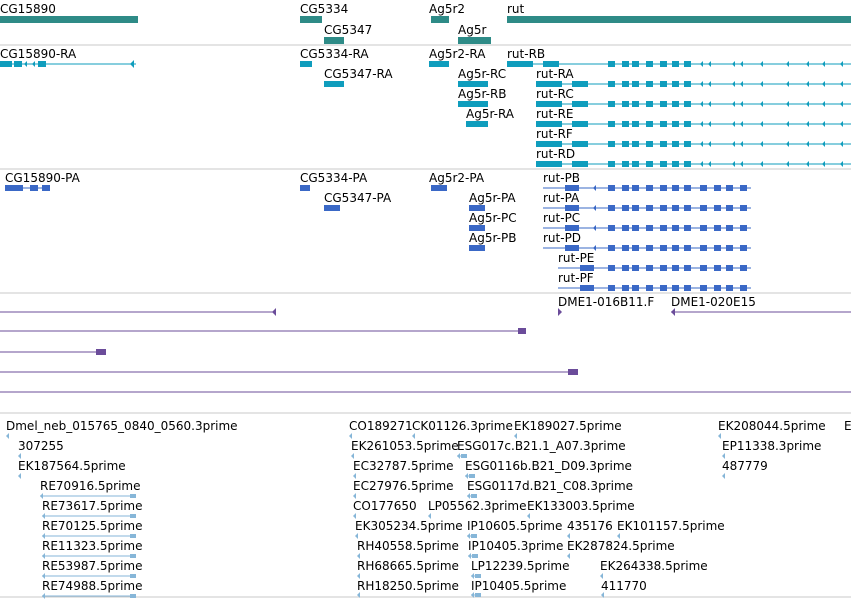 The image size is (851, 601). What do you see at coordinates (590, 526) in the screenshot?
I see `feature-label-e-435176: 435176` at bounding box center [590, 526].